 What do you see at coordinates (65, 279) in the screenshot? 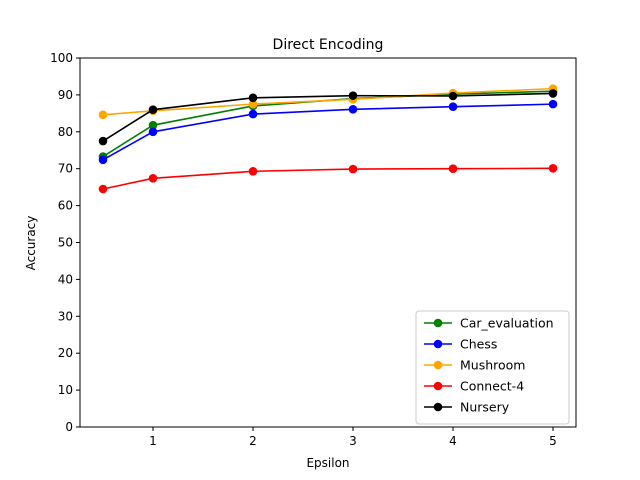
I see `y-tick-label: 40` at bounding box center [65, 279].